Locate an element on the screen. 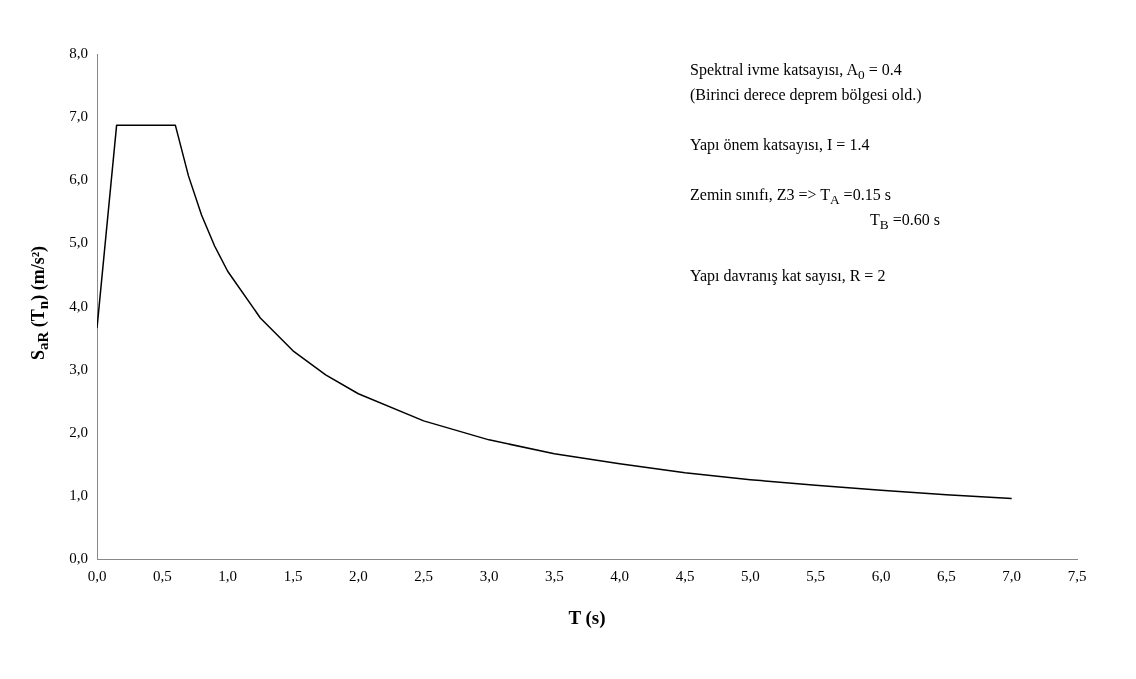 This screenshot has width=1136, height=679. x-tick-label: 6,5 is located at coordinates (946, 576).